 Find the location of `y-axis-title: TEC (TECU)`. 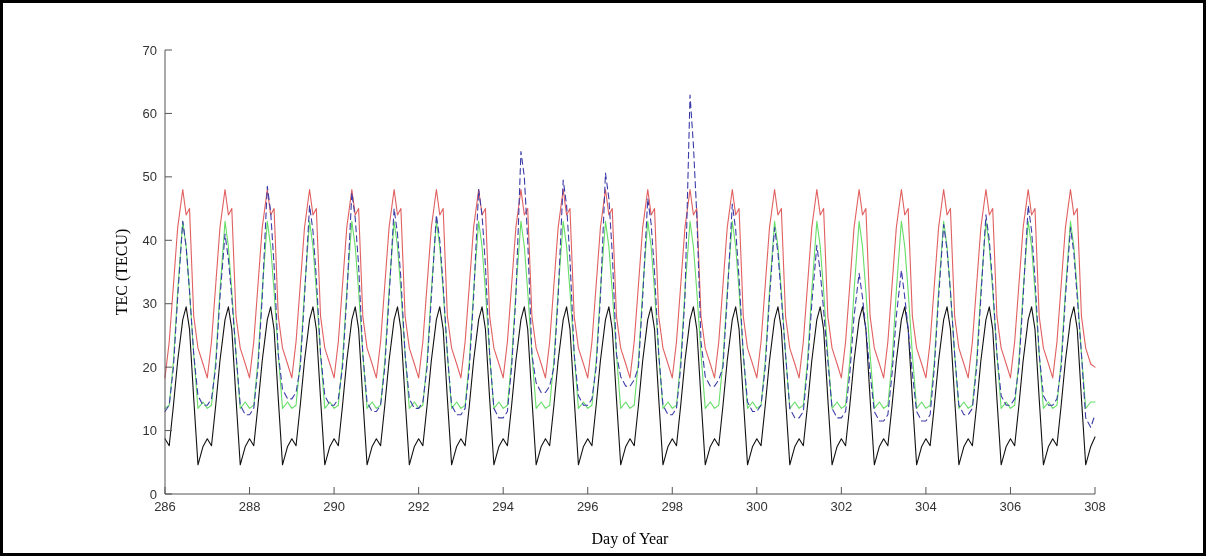

y-axis-title: TEC (TECU) is located at coordinates (122, 272).